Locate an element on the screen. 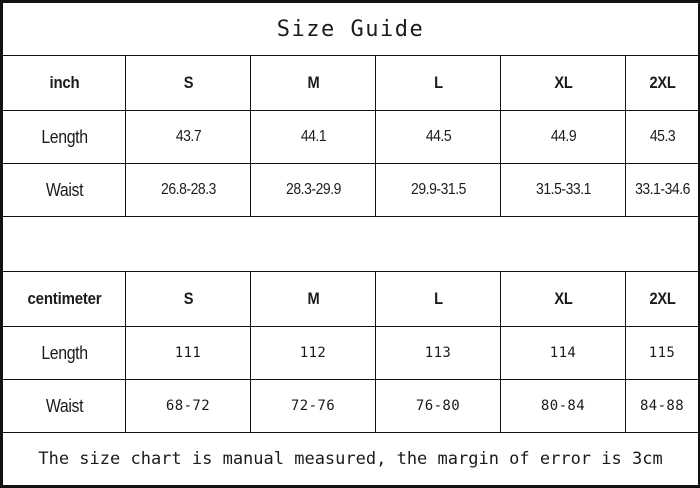 The image size is (700, 488). inch-size-header-s: S is located at coordinates (188, 83).